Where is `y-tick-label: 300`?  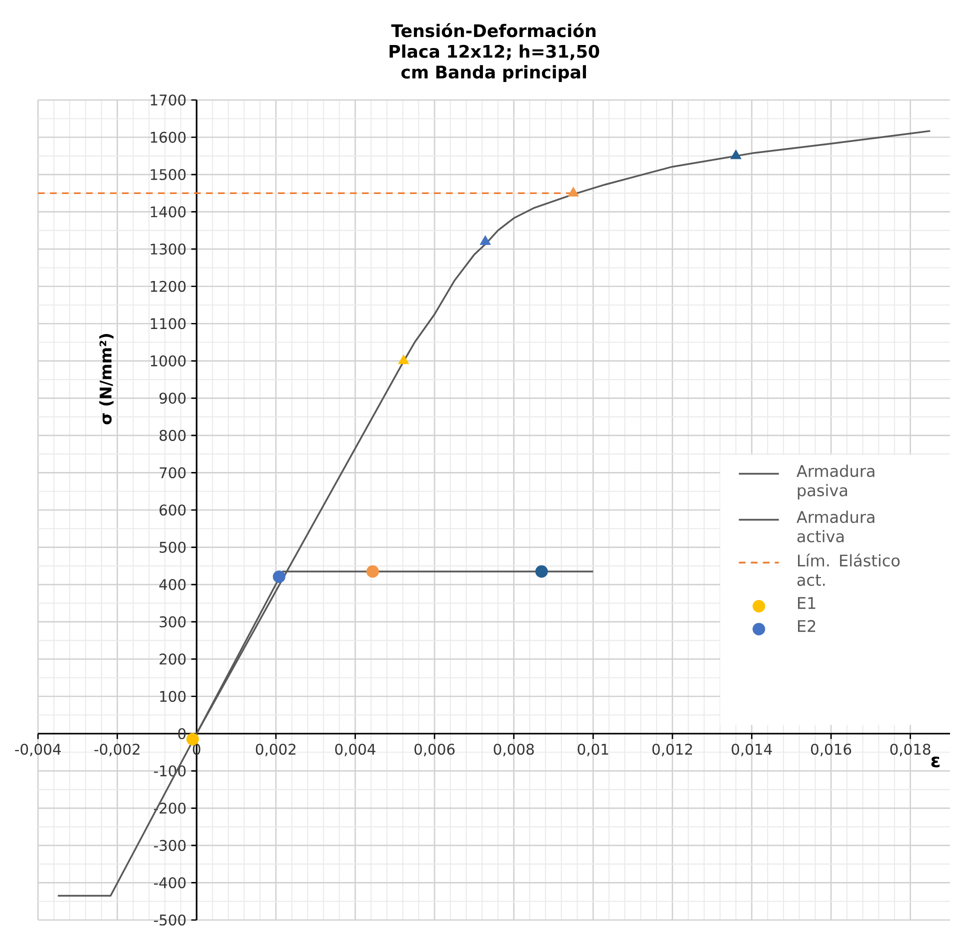 y-tick-label: 300 is located at coordinates (173, 622).